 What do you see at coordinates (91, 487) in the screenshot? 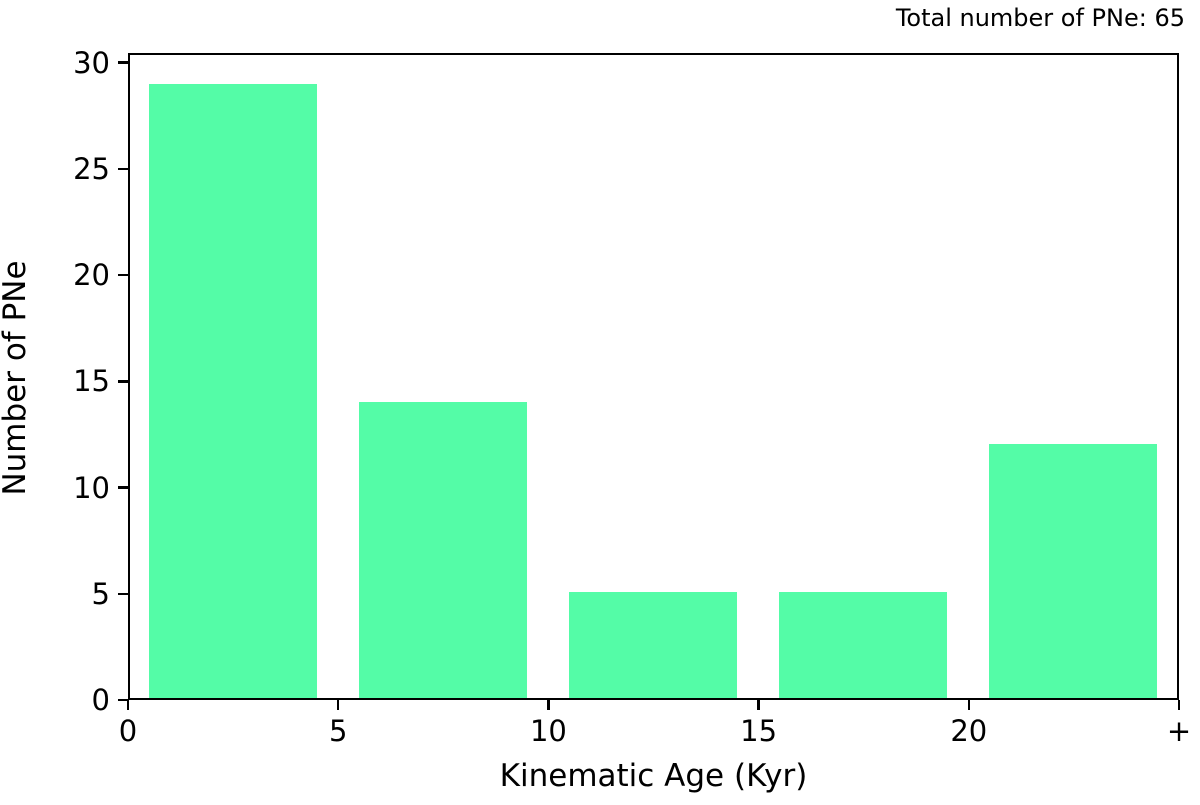
I see `y-tick-label-10: 10` at bounding box center [91, 487].